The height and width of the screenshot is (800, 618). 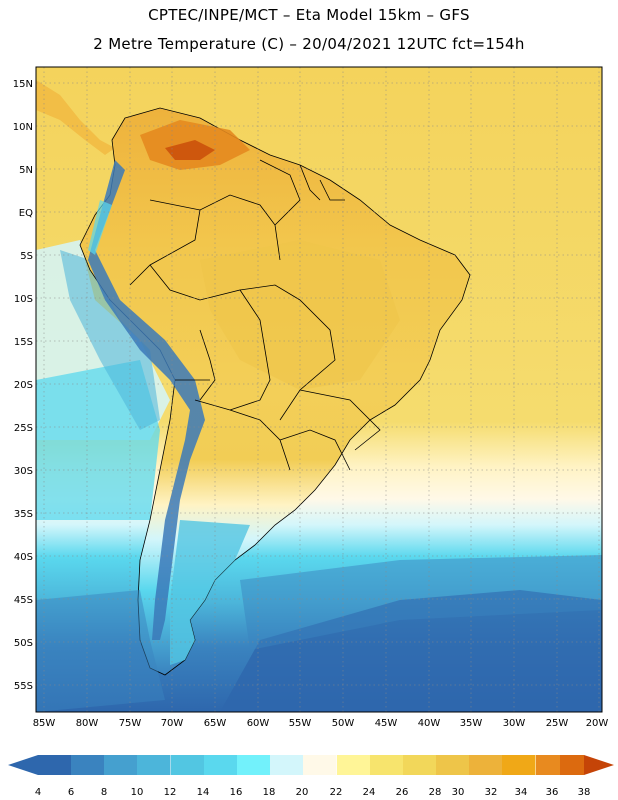 I want to click on andes-cold-strip, so click(x=146, y=400).